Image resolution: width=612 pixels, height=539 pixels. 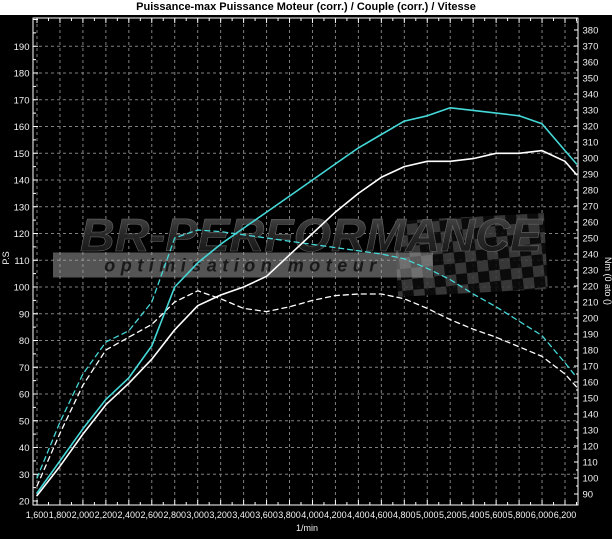 What do you see at coordinates (473, 515) in the screenshot?
I see `svg-text: 5,400` at bounding box center [473, 515].